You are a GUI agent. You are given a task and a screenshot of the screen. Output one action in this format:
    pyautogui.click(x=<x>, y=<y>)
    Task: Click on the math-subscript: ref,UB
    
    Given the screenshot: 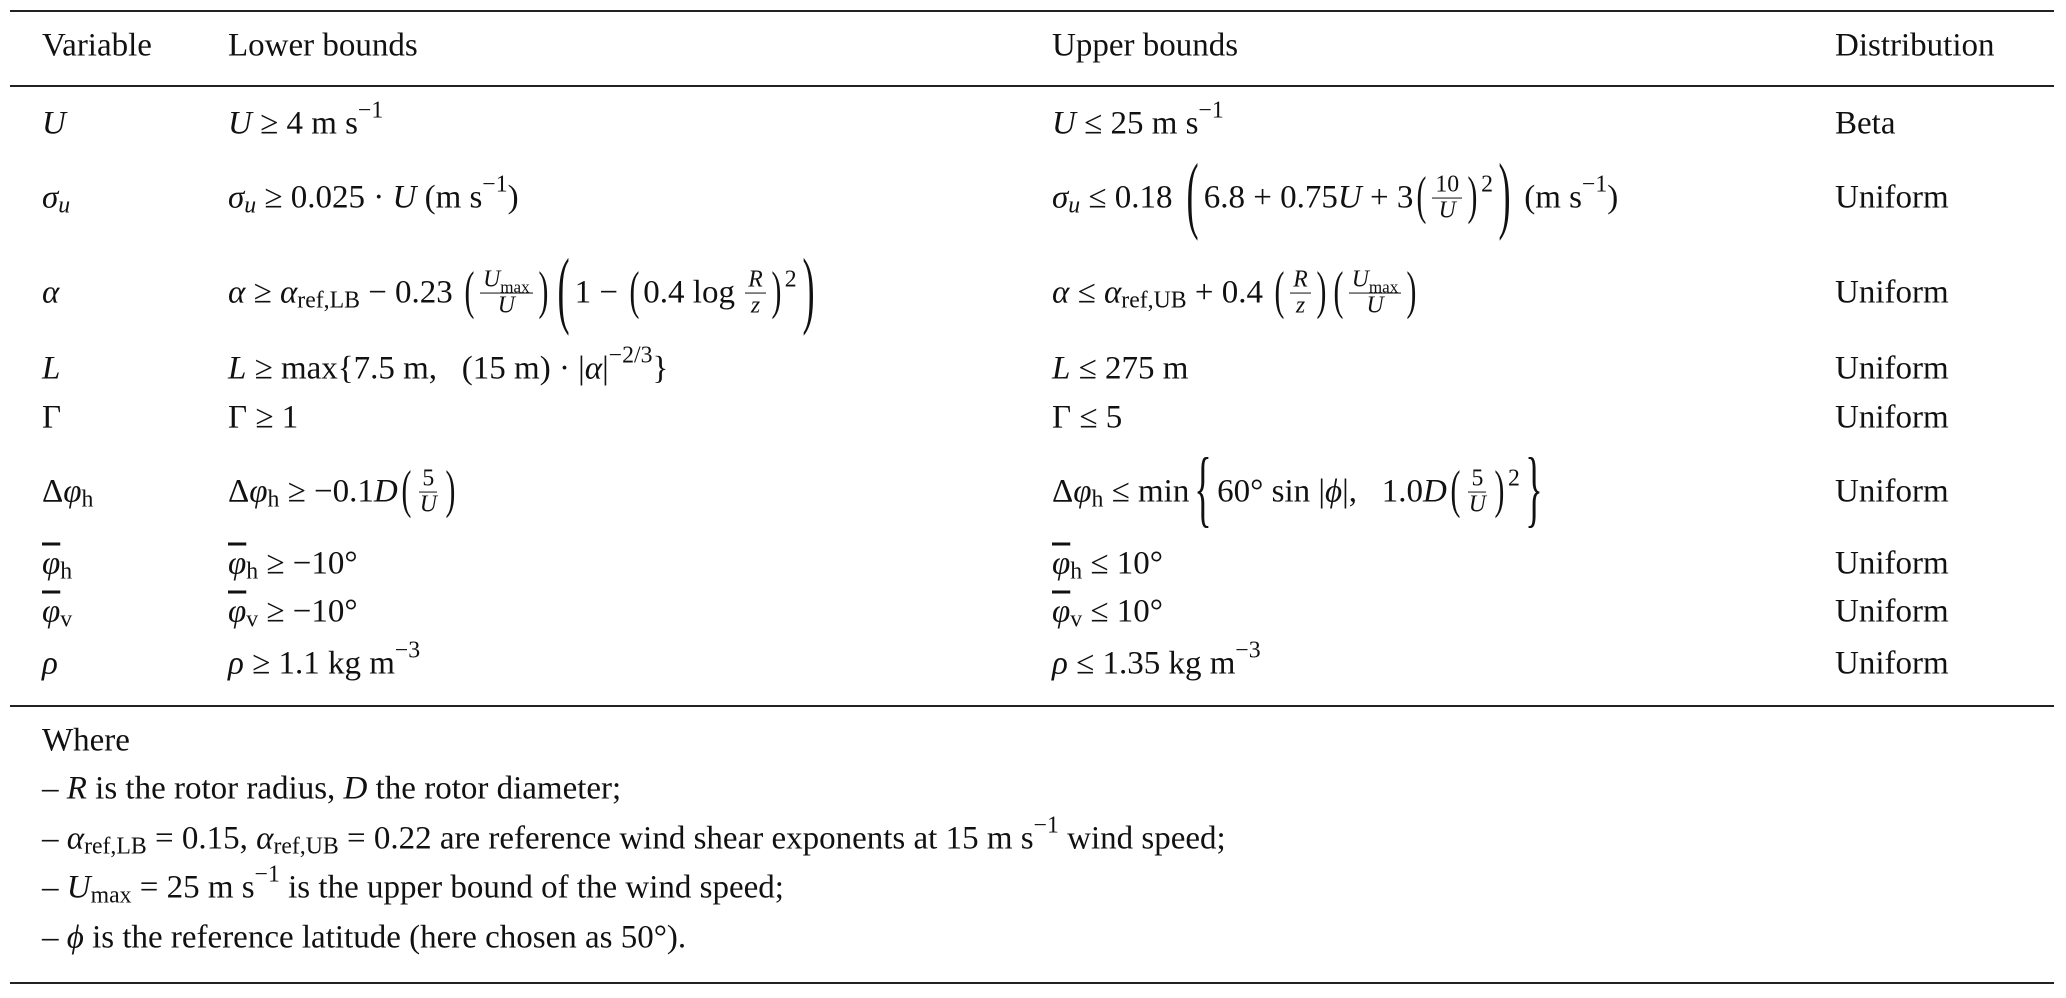 What is the action you would take?
    pyautogui.click(x=306, y=846)
    